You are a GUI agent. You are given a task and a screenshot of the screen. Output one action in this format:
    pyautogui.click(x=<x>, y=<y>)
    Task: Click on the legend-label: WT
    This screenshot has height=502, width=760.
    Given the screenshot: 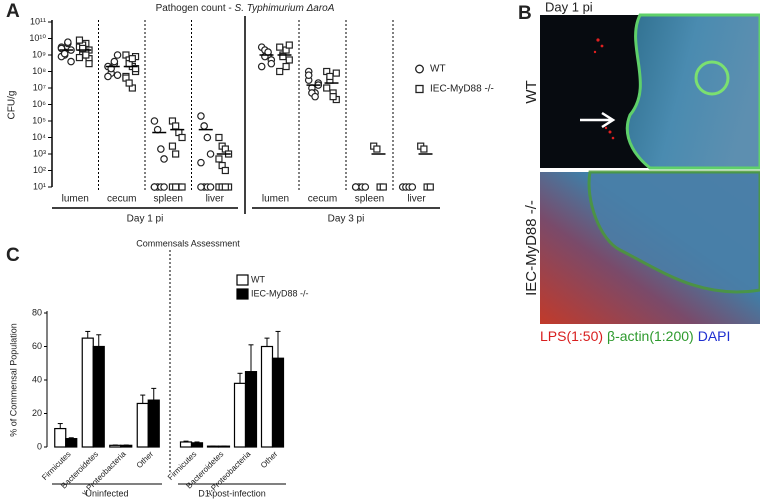 What is the action you would take?
    pyautogui.click(x=438, y=69)
    